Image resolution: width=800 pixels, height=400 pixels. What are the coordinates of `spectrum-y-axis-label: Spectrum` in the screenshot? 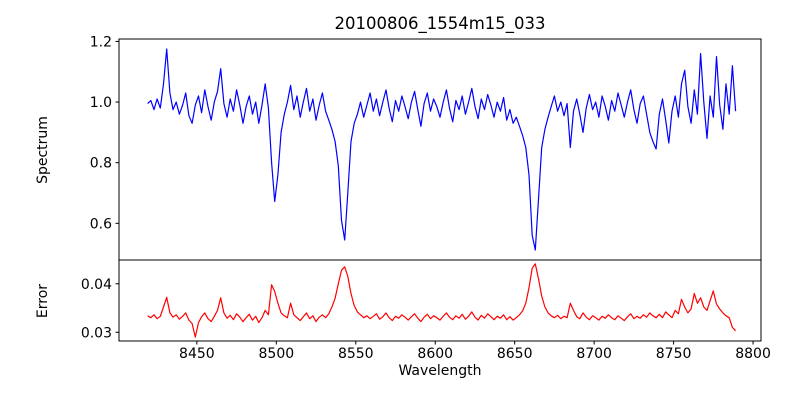 It's located at (43, 150).